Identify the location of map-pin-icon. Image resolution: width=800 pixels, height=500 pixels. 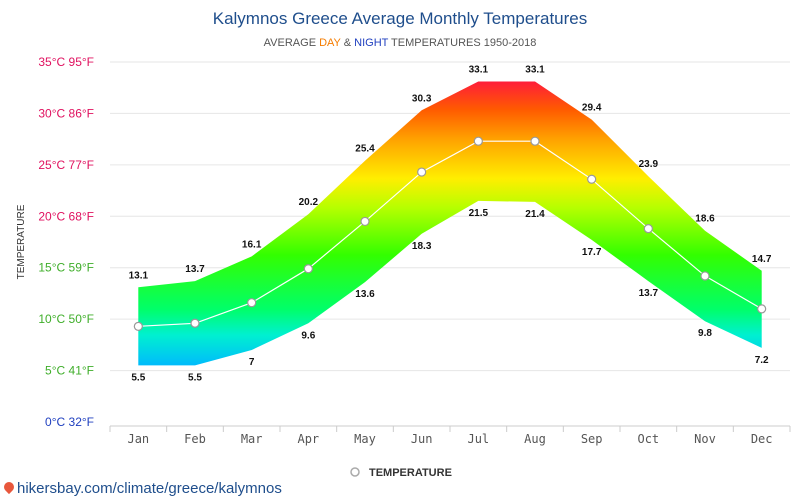
(9, 487).